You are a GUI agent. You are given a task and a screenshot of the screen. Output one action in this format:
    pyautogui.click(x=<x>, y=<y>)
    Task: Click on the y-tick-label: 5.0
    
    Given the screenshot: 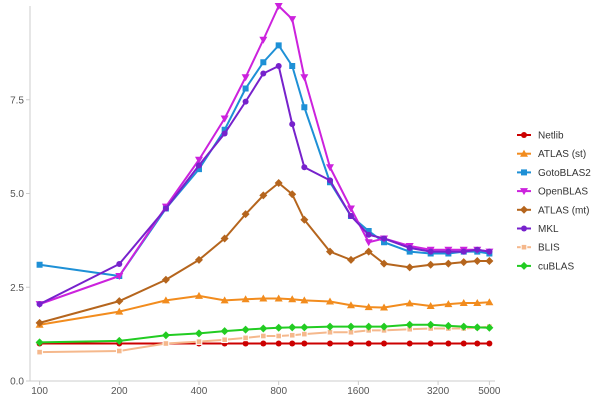 What is the action you would take?
    pyautogui.click(x=17, y=194)
    